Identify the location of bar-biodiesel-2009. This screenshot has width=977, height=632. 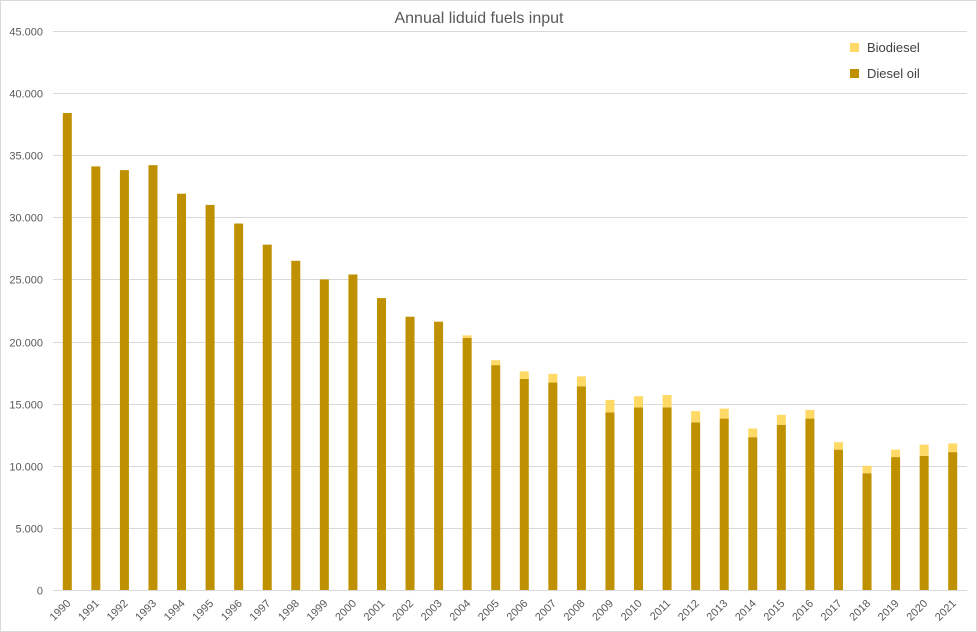
(610, 406).